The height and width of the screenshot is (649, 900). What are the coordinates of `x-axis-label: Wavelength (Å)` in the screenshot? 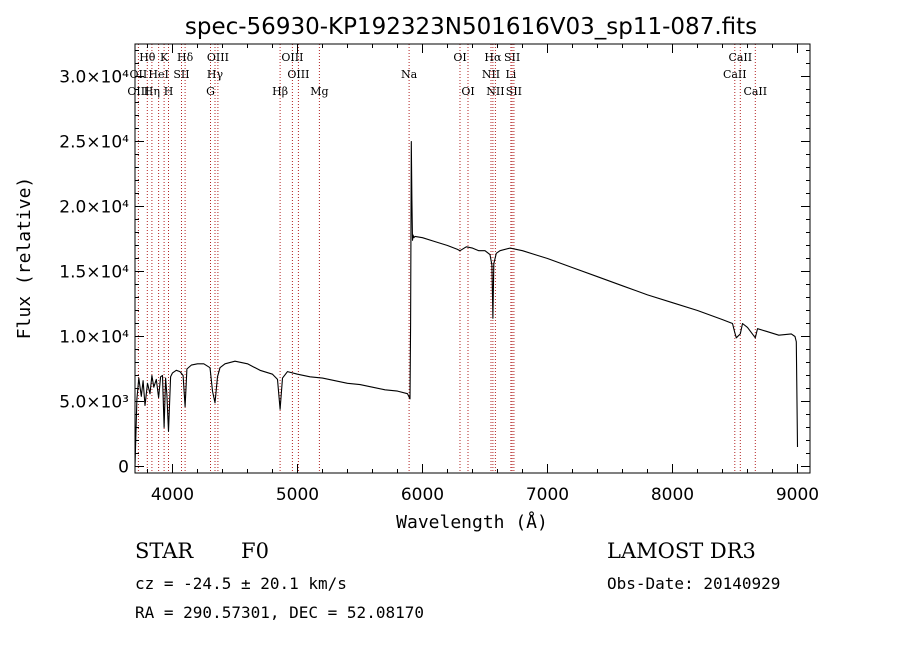 It's located at (472, 522).